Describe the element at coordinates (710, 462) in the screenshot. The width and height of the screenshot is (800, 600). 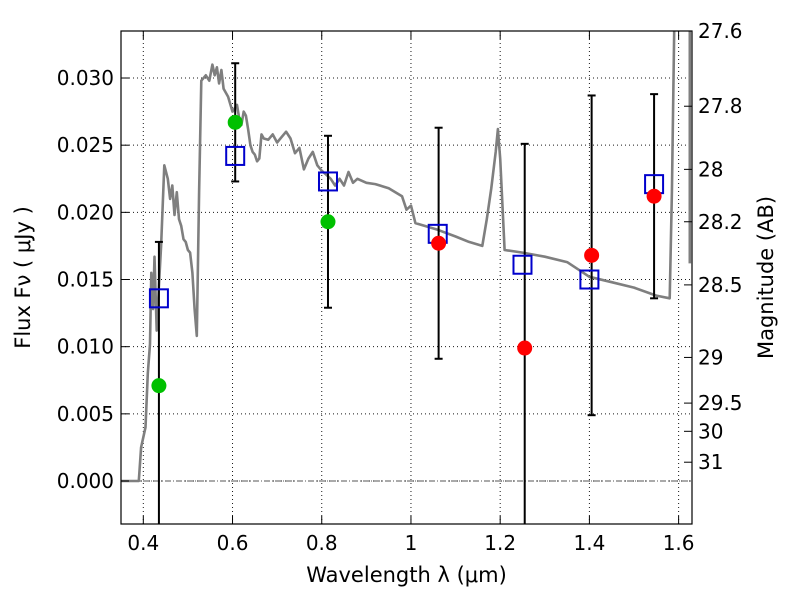
I see `magnitude-tick-label: 31` at that location.